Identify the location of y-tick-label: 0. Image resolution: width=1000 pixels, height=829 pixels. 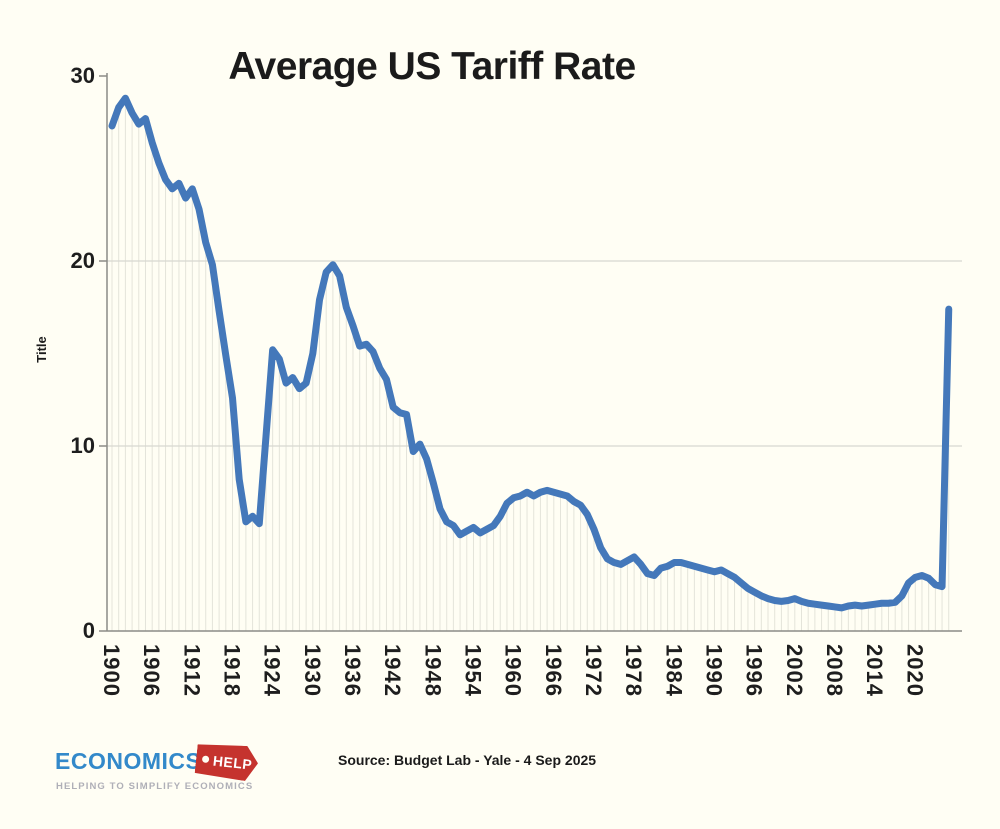
(88, 630).